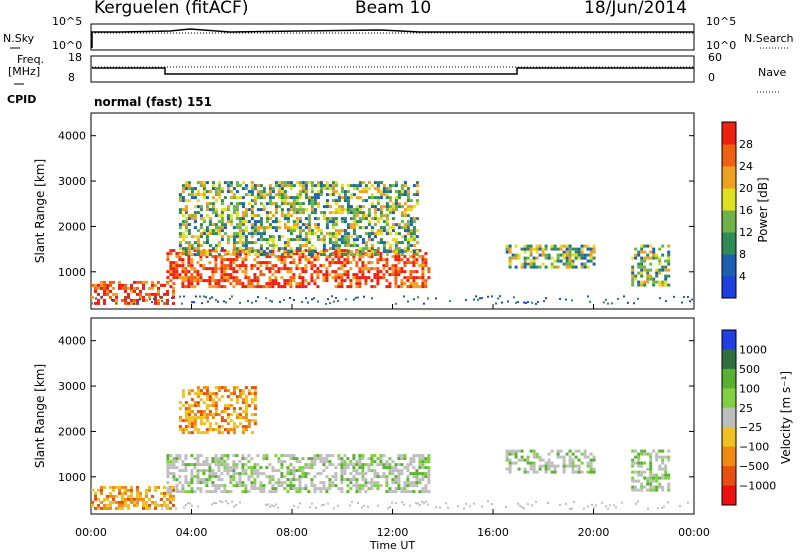  What do you see at coordinates (729, 177) in the screenshot?
I see `power-colorbar-segment` at bounding box center [729, 177].